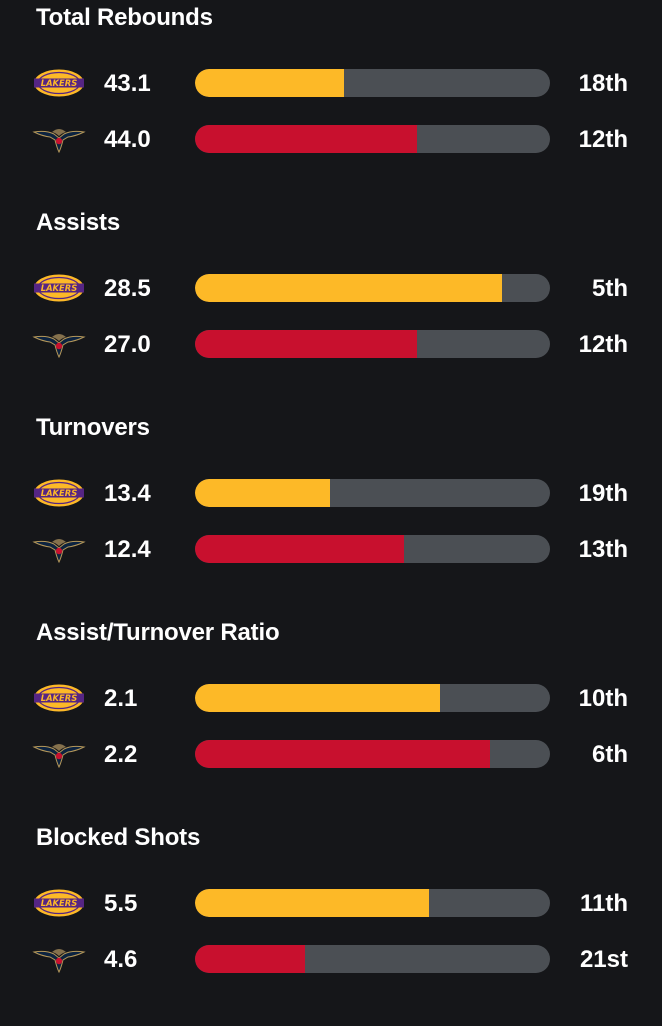 Image resolution: width=662 pixels, height=1026 pixels. What do you see at coordinates (118, 837) in the screenshot?
I see `stat-title: Blocked Shots` at bounding box center [118, 837].